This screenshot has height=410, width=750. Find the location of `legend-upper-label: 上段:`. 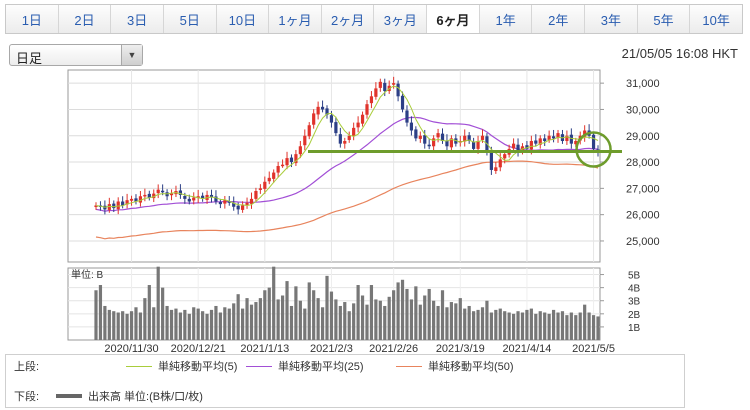

legend-upper-label: 上段: is located at coordinates (27, 367).